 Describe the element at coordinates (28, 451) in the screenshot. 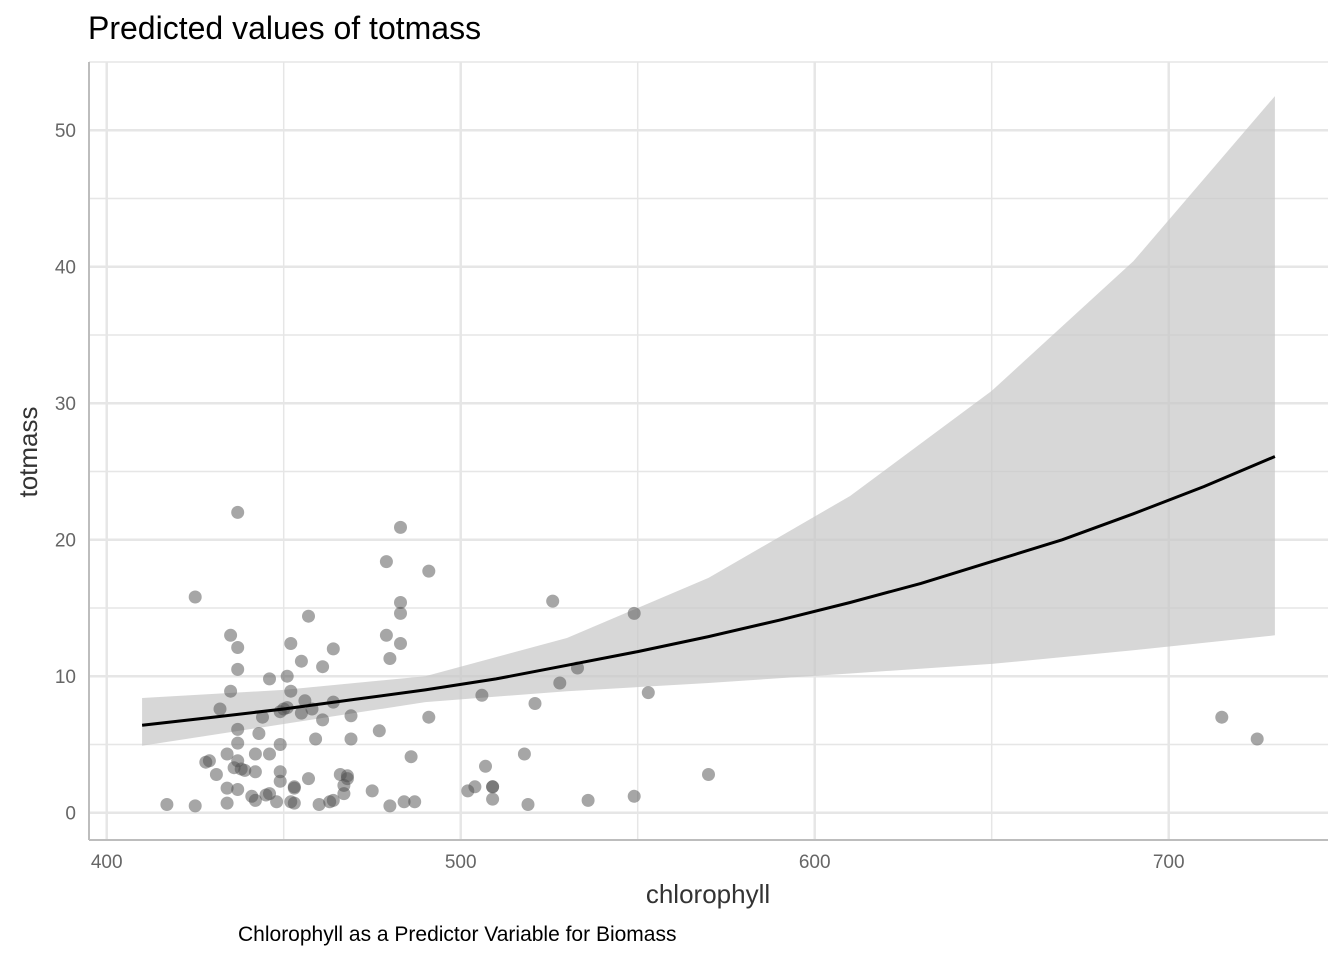

I see `y-axis-title: totmass` at that location.